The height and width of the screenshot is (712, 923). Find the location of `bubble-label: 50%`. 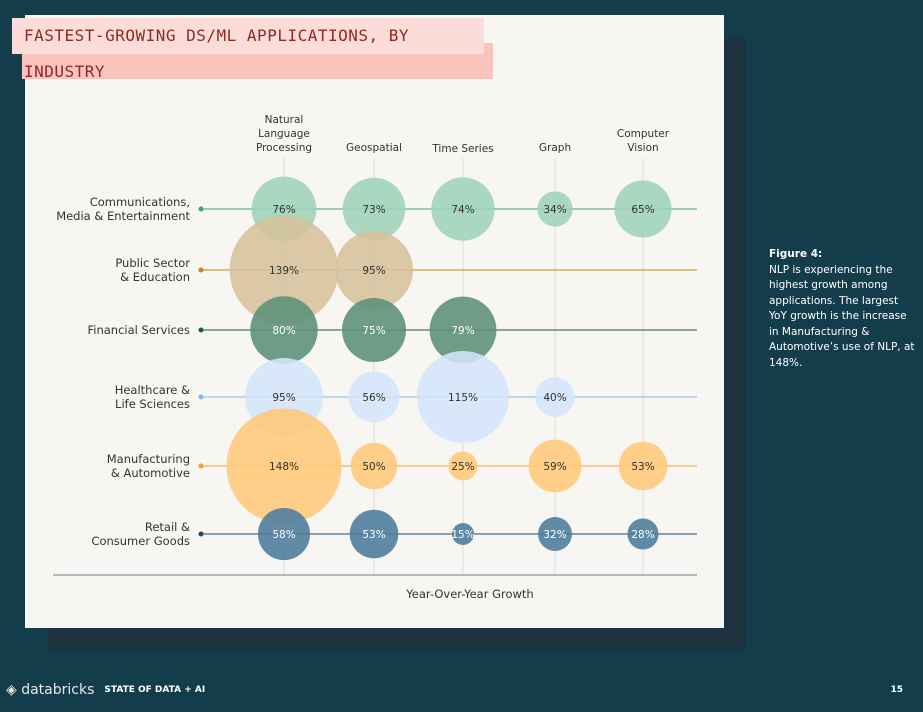

bubble-label: 50% is located at coordinates (373, 467).